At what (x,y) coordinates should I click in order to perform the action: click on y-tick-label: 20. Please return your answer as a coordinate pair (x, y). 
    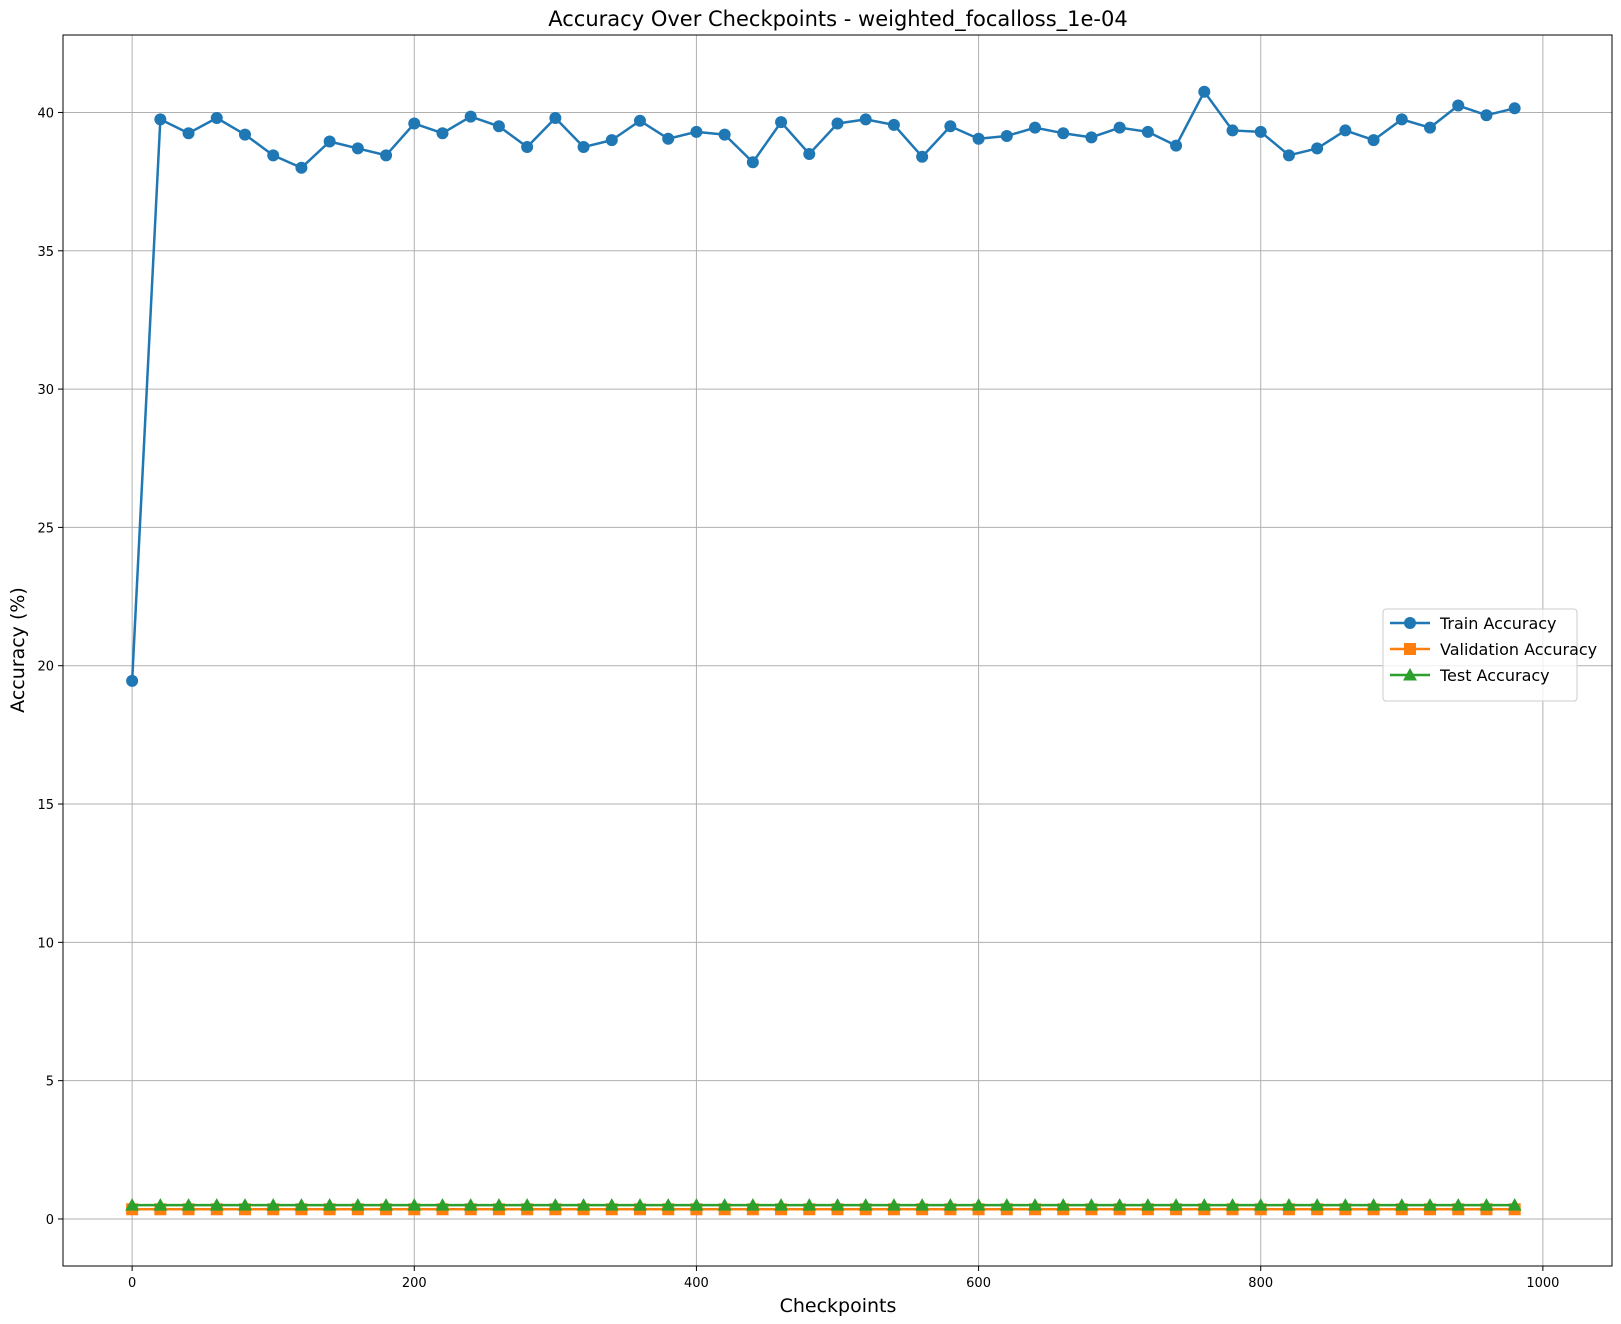
    Looking at the image, I should click on (45, 667).